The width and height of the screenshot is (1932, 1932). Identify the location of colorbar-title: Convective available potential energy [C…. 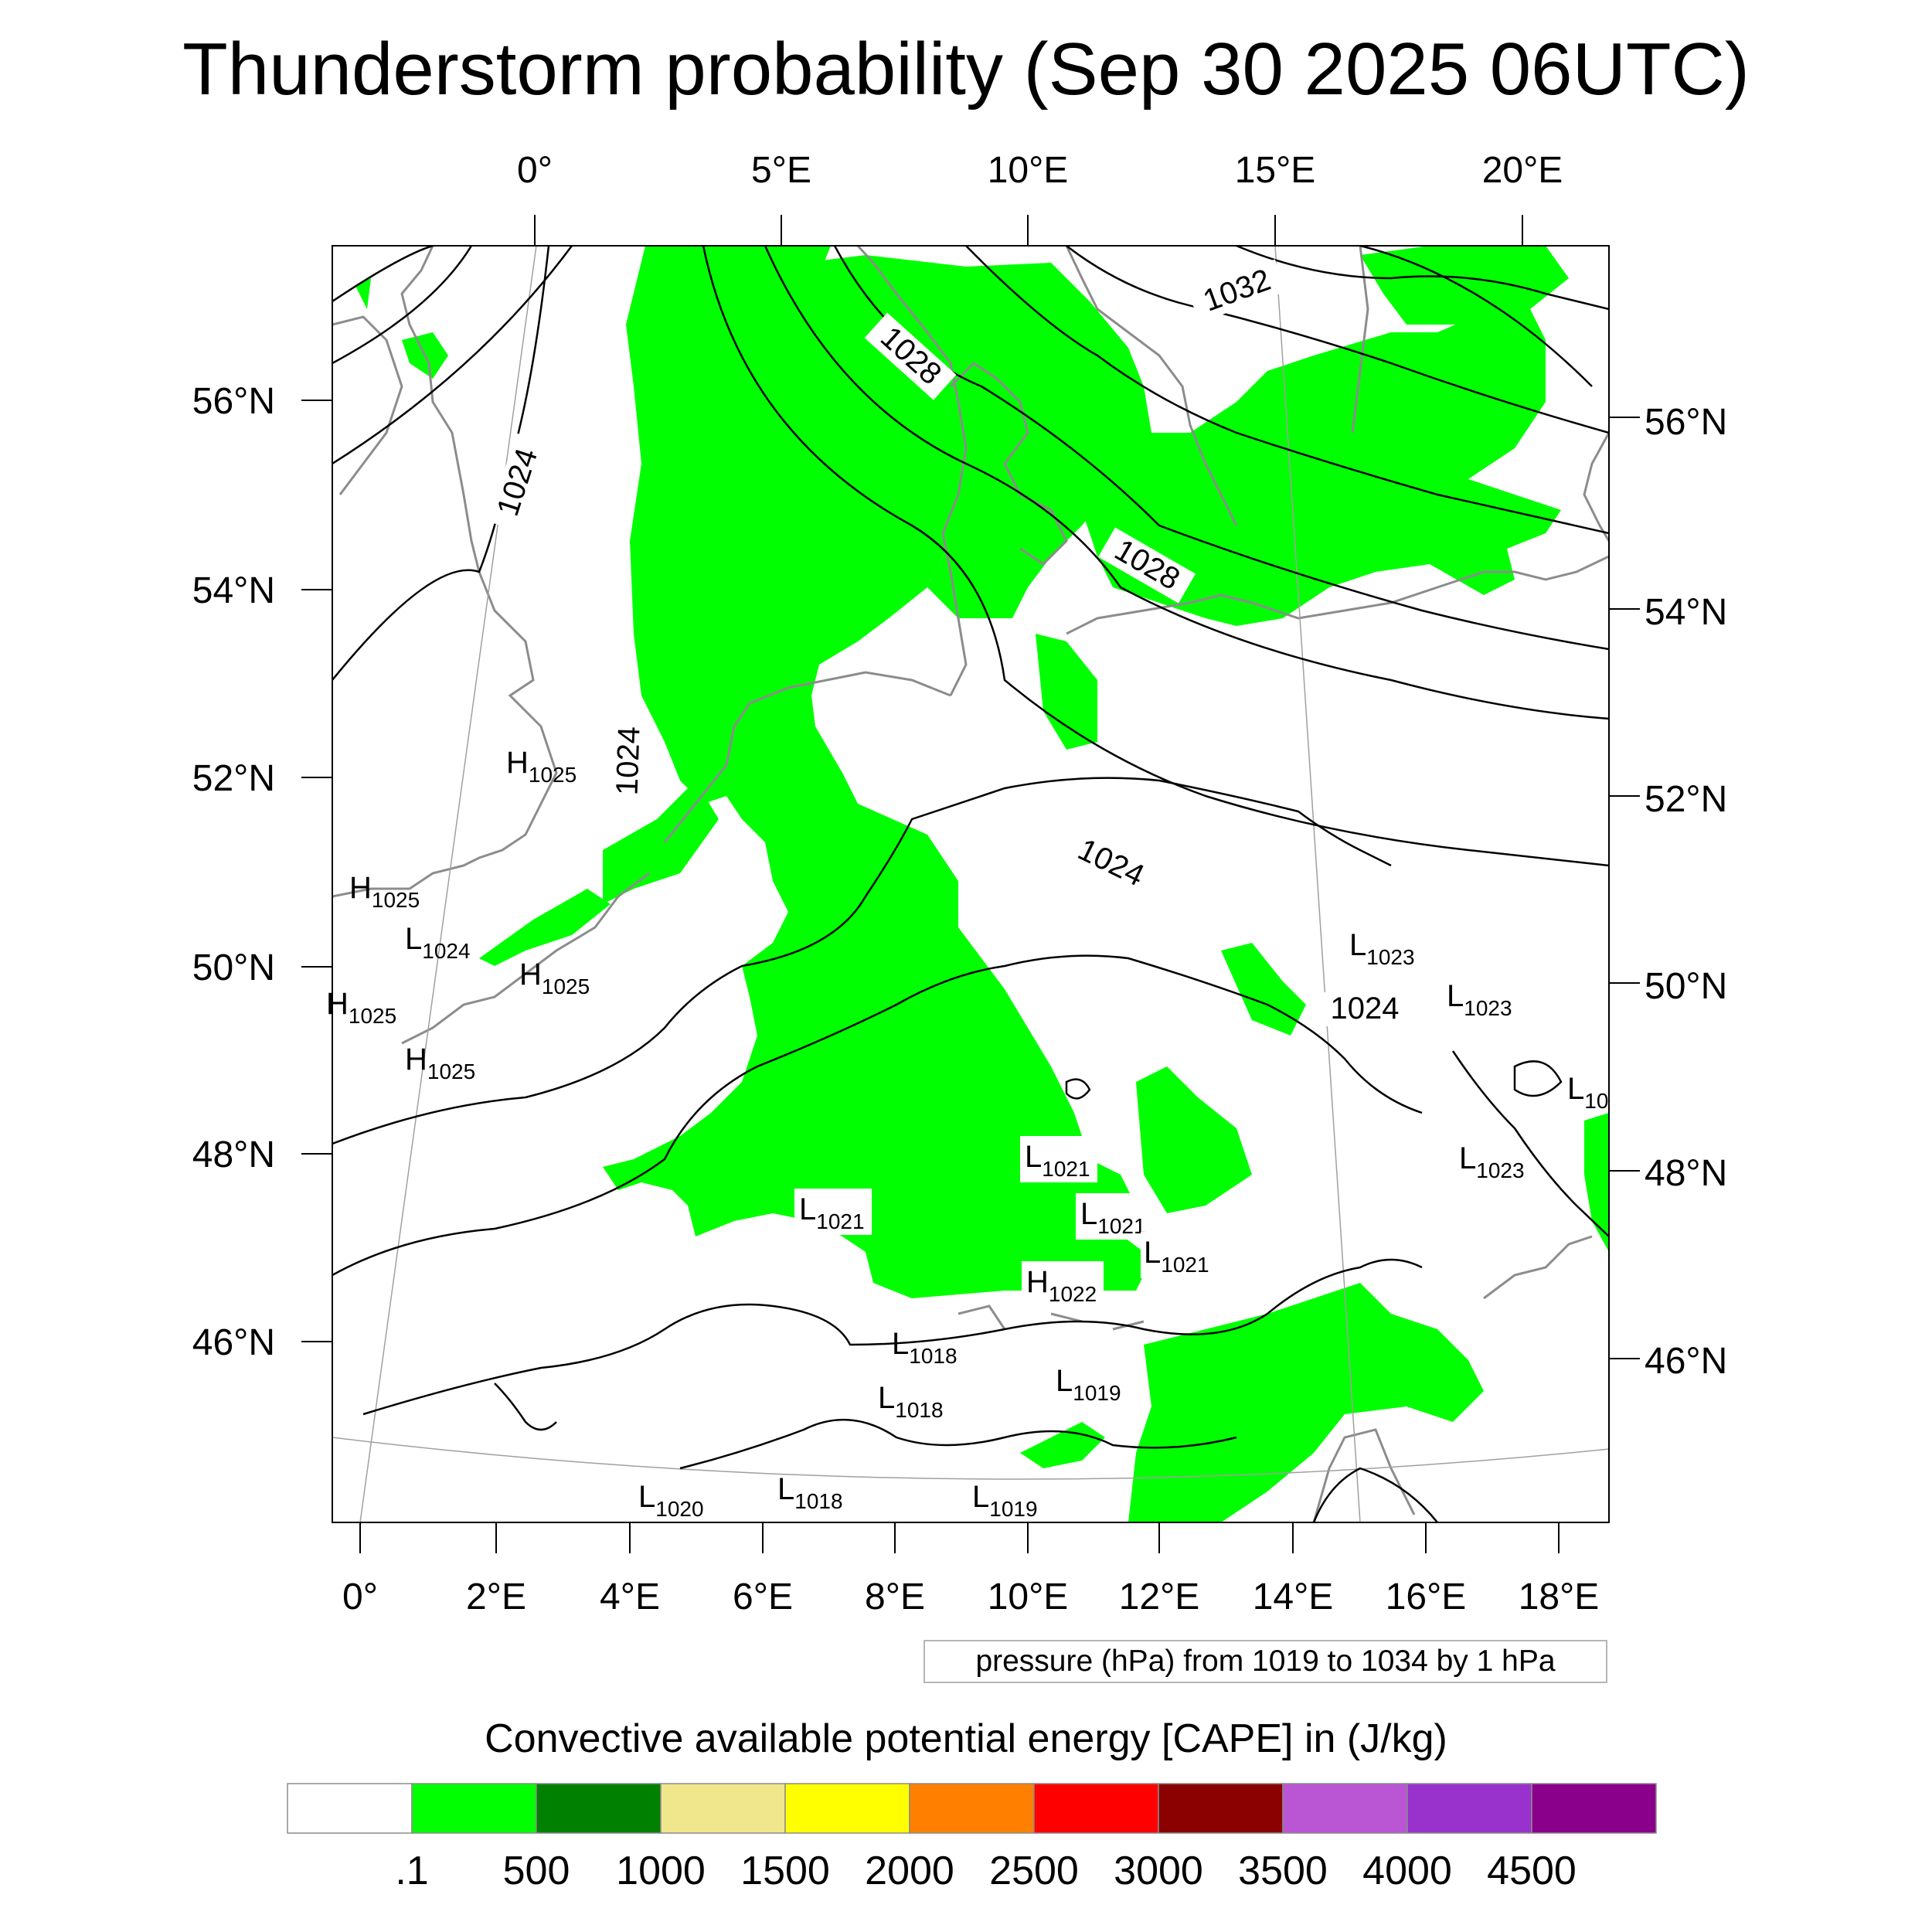
(966, 1739).